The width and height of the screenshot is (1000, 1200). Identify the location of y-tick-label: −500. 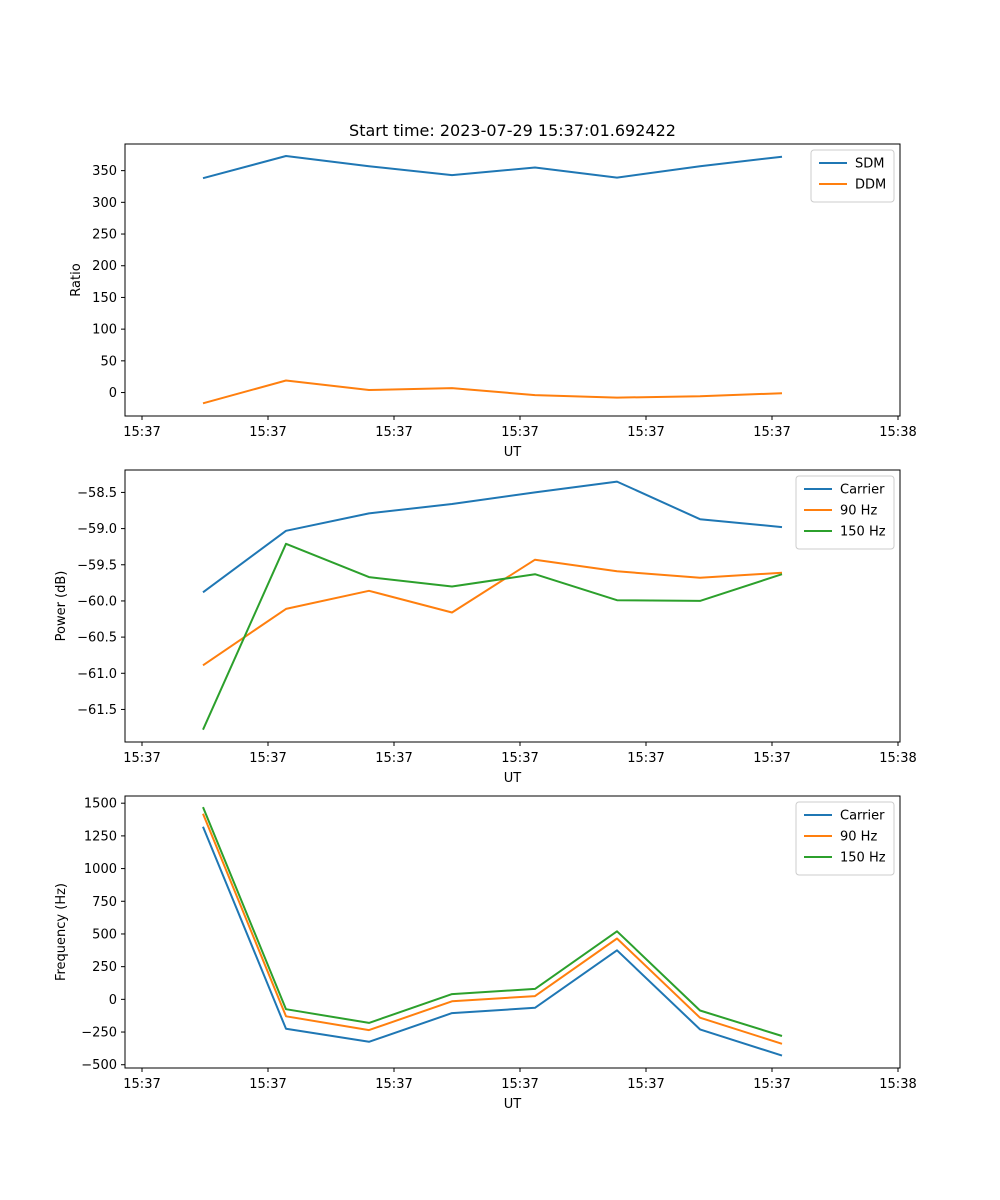
(99, 1065).